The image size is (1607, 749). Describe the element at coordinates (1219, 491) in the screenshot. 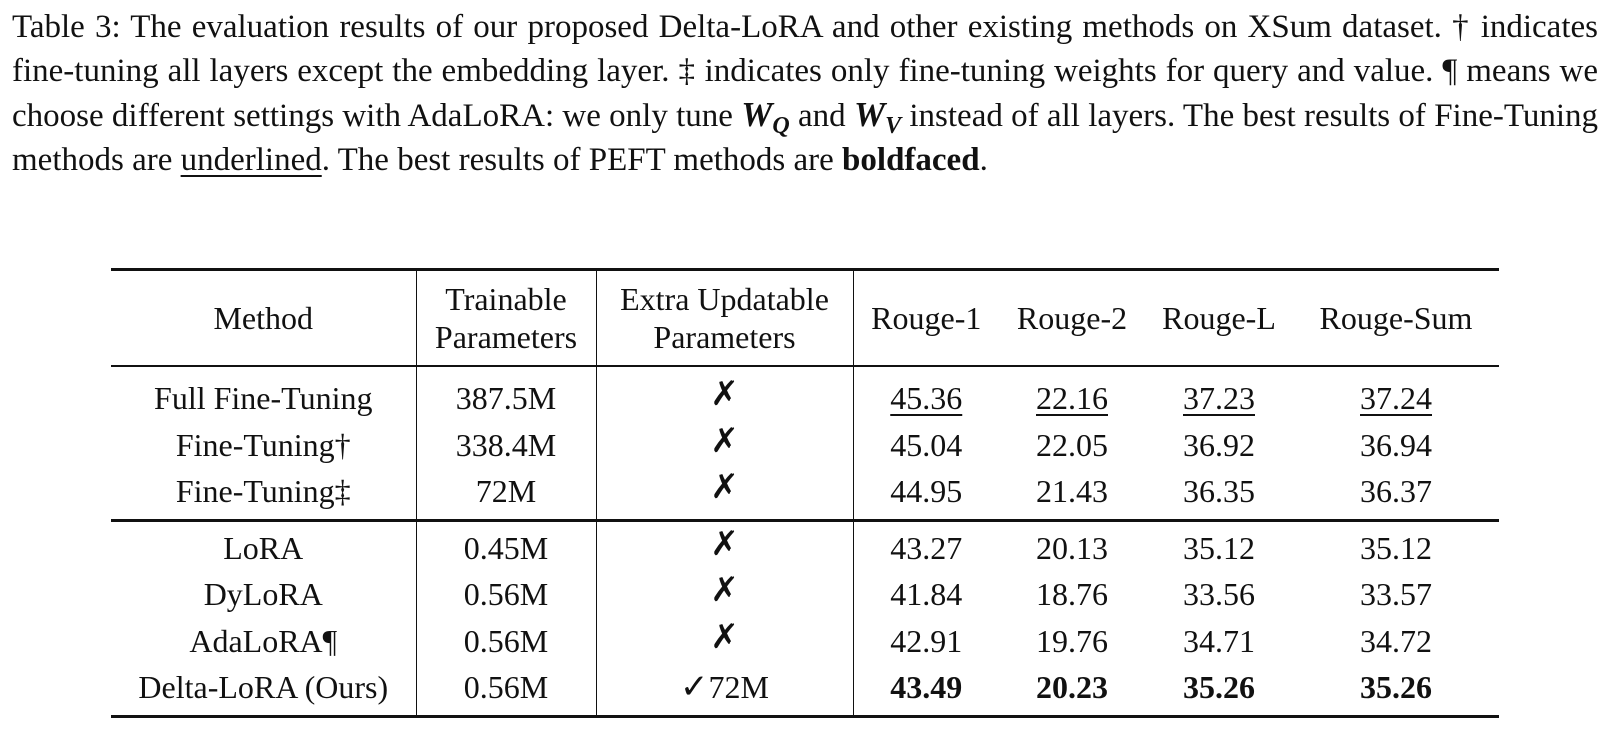

I see `cell-rougel: 36.35` at that location.